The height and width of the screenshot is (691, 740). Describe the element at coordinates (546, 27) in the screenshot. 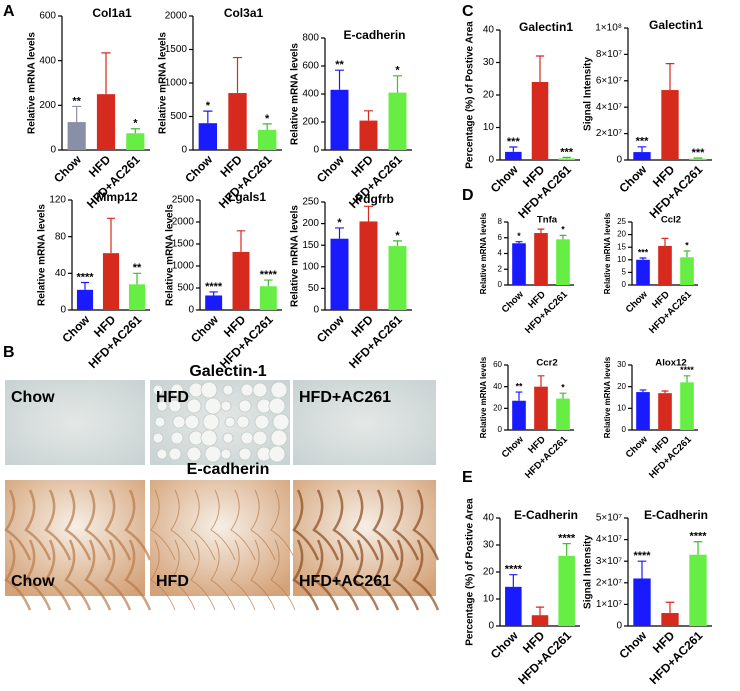

I see `chart-title: Galectin1` at that location.